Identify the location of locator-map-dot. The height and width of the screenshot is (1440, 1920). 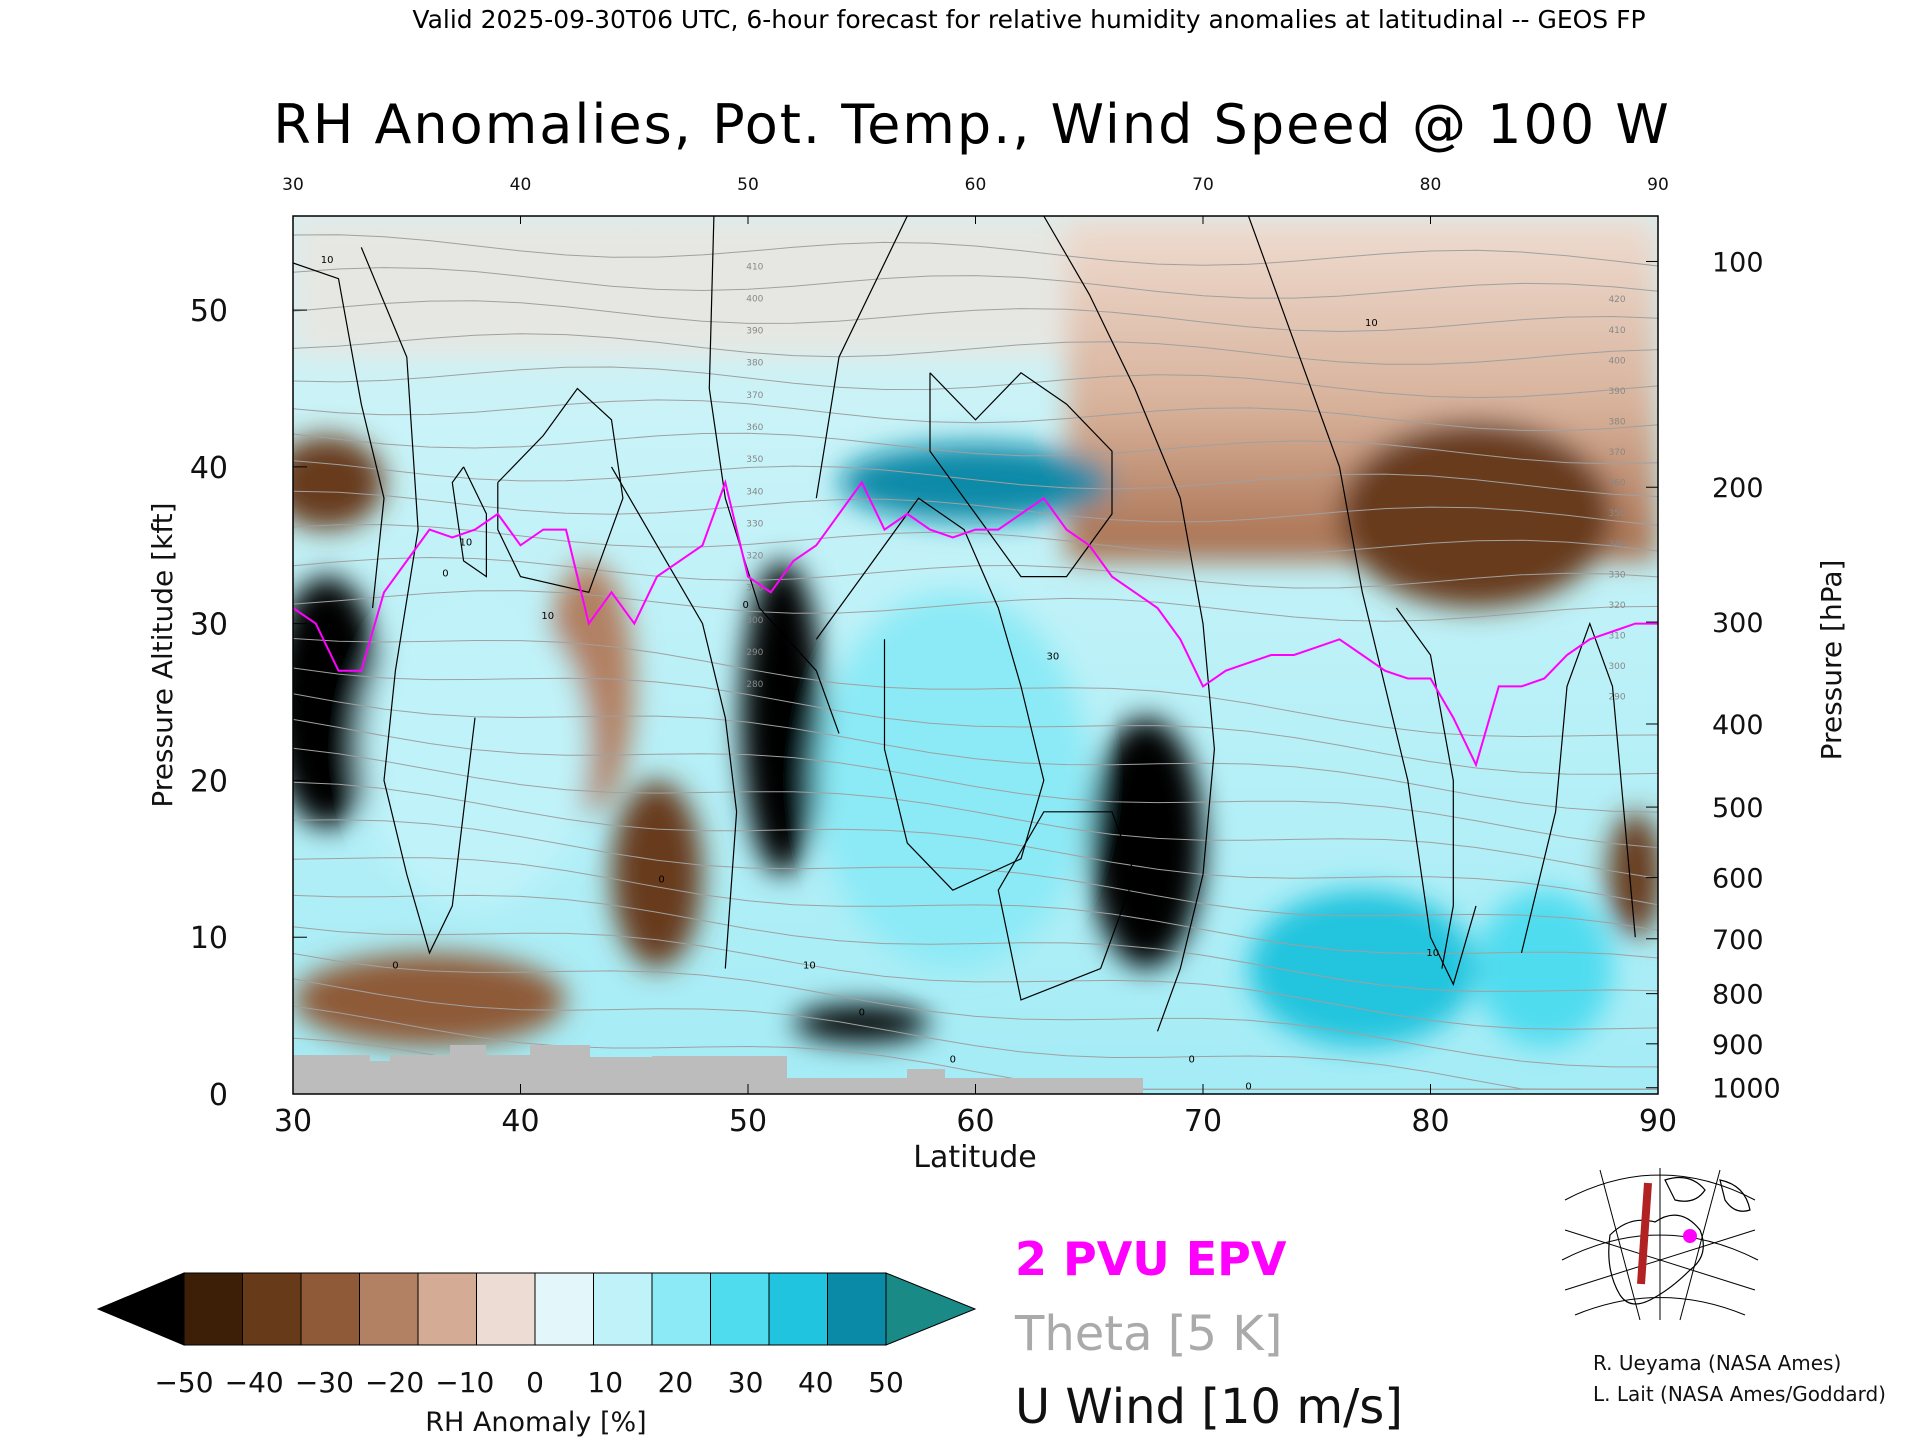
(1690, 1236).